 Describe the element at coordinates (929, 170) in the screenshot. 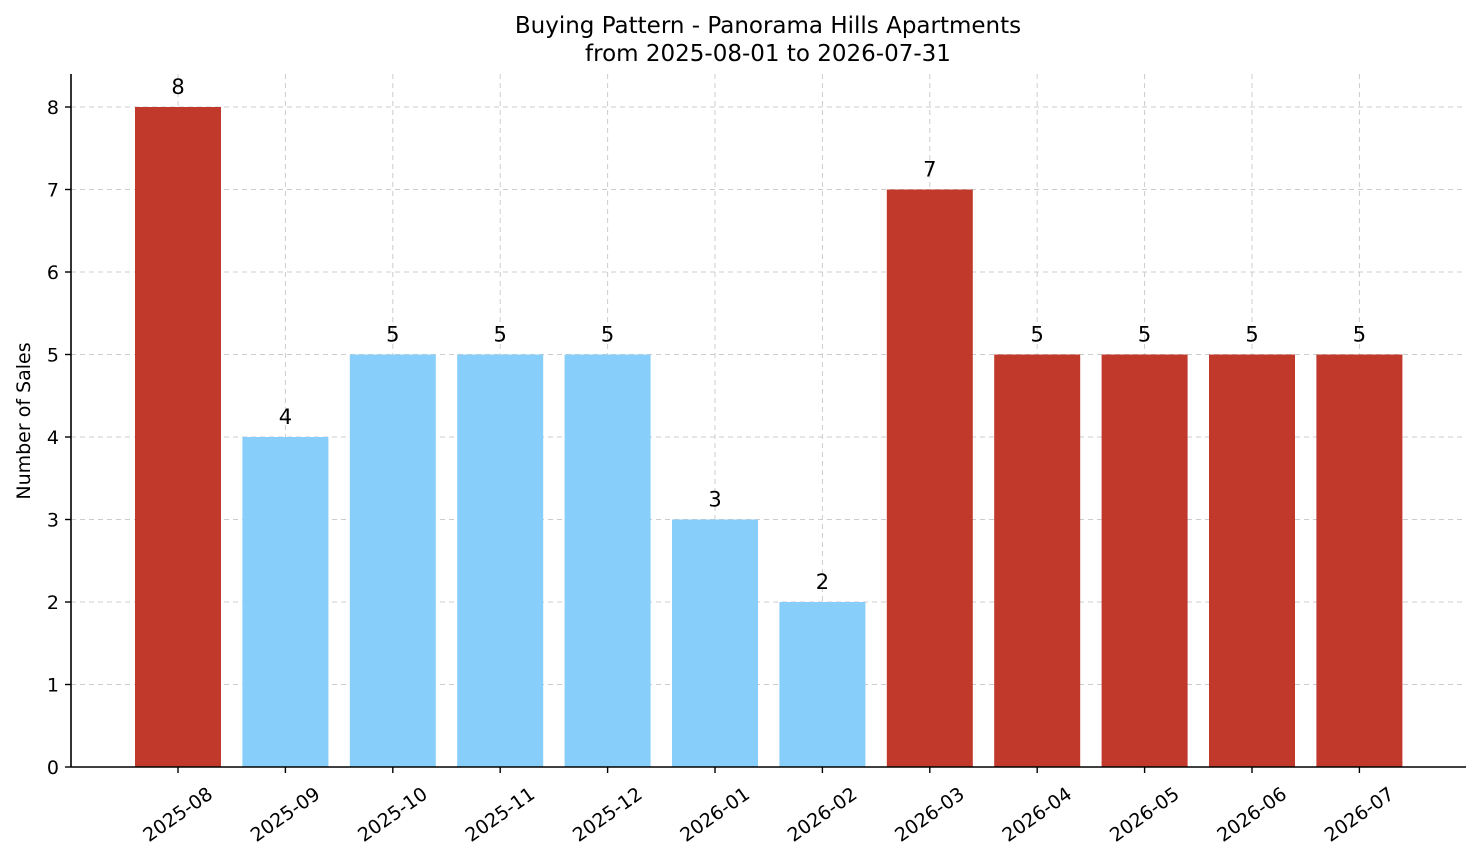

I see `data-label: 7` at that location.